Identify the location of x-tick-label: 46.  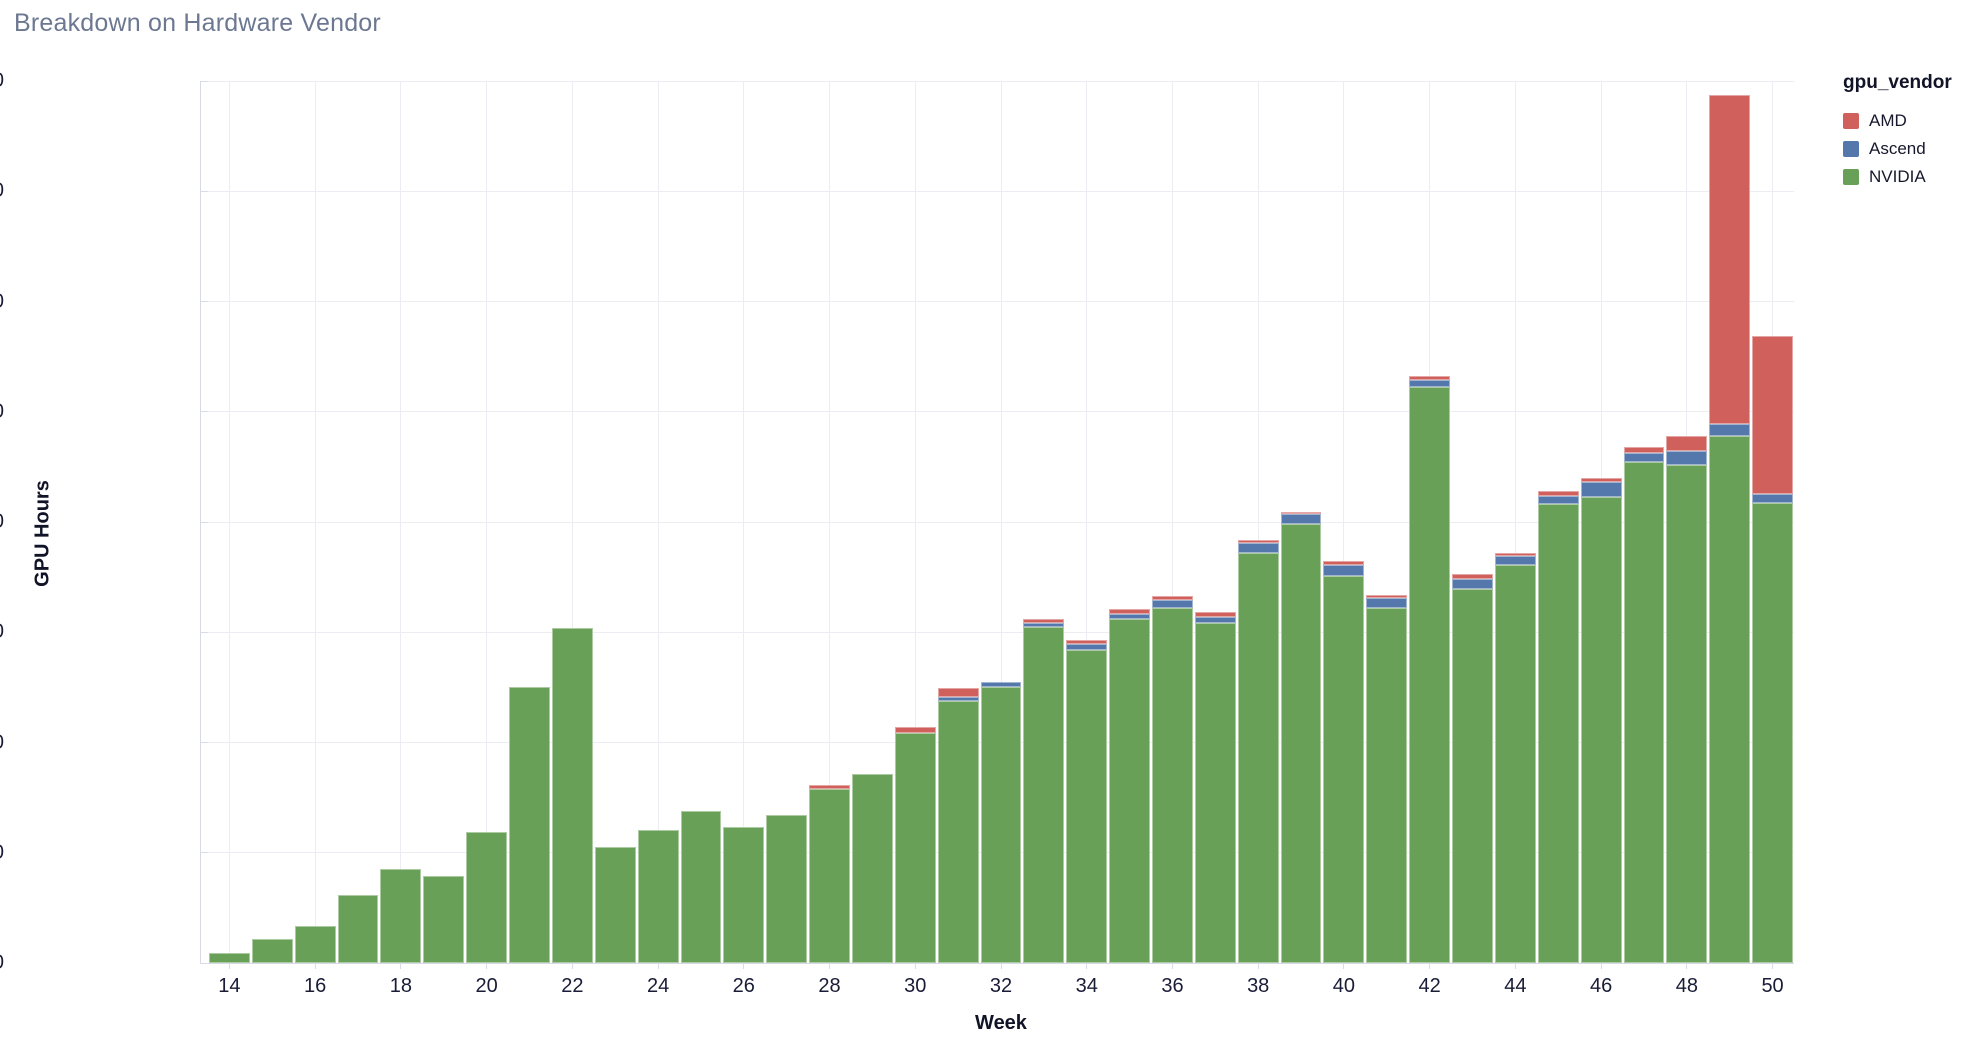
(1601, 986).